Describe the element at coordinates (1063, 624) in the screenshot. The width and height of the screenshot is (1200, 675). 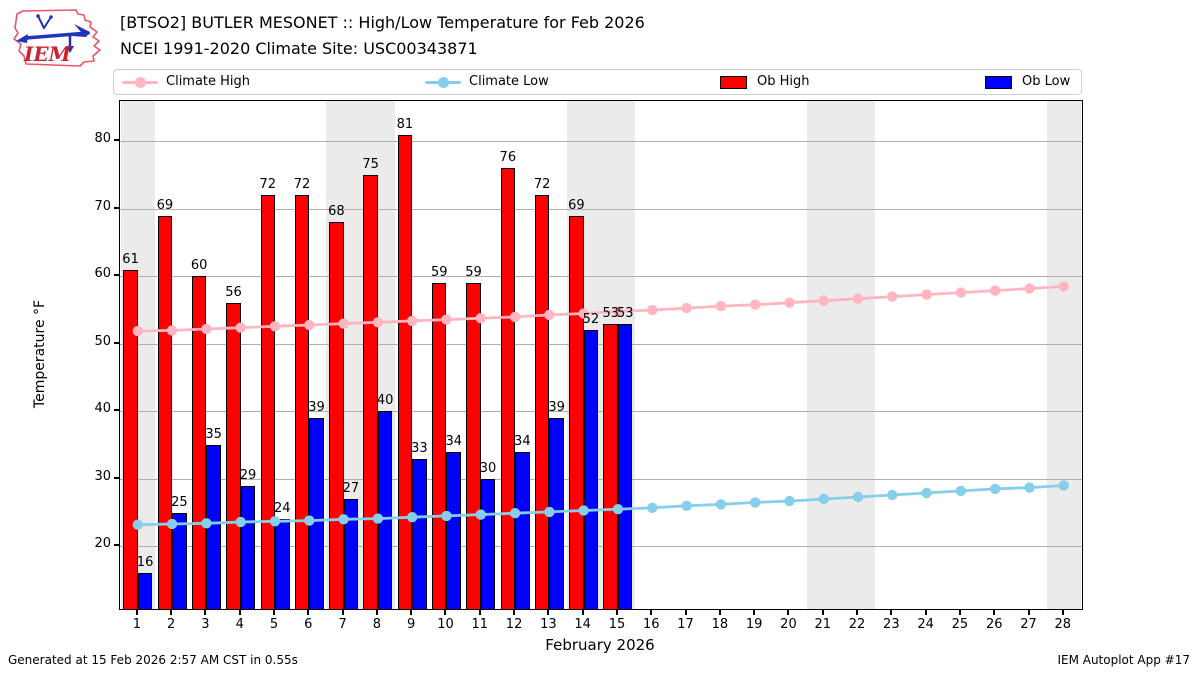
I see `x-tick-label: 28` at that location.